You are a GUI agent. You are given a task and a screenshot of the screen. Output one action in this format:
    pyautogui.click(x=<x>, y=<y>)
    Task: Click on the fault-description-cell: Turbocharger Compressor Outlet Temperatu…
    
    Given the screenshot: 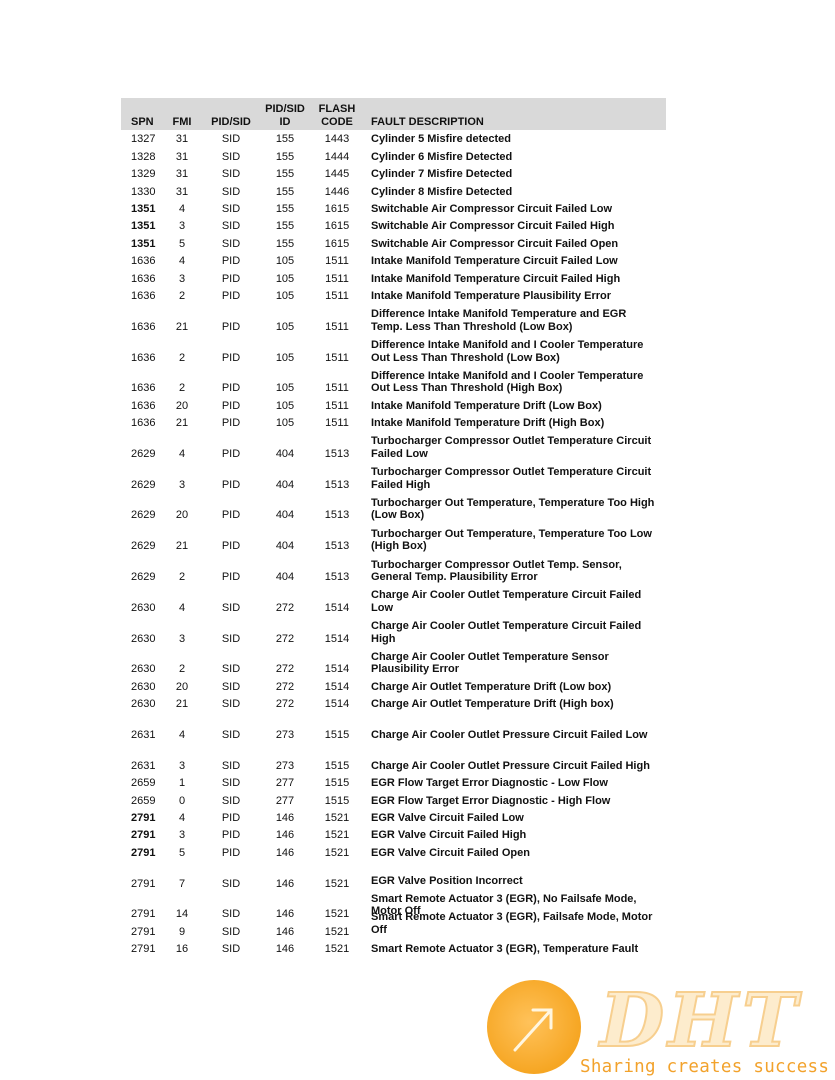 What is the action you would take?
    pyautogui.click(x=511, y=447)
    